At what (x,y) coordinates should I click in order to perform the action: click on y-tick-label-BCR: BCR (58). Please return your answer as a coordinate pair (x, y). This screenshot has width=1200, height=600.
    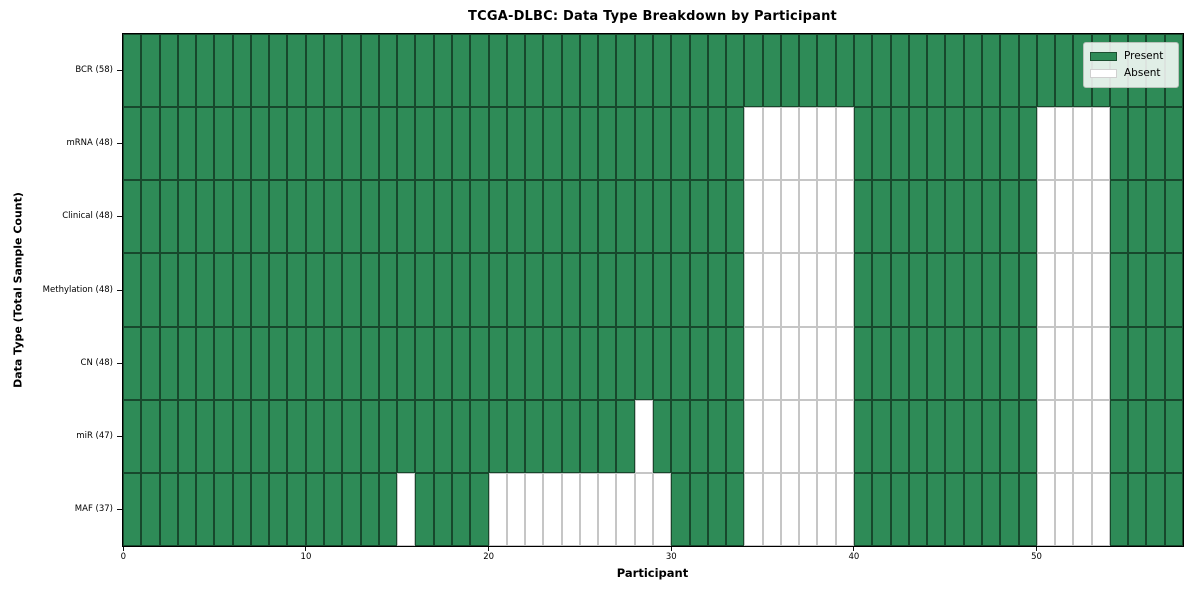
    Looking at the image, I should click on (94, 70).